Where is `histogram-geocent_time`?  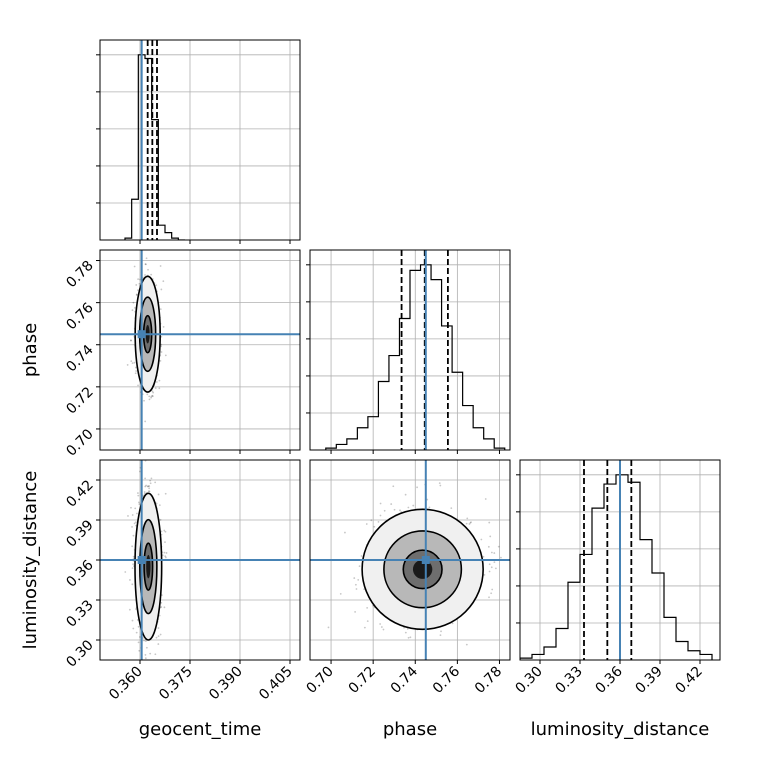 histogram-geocent_time is located at coordinates (154, 147).